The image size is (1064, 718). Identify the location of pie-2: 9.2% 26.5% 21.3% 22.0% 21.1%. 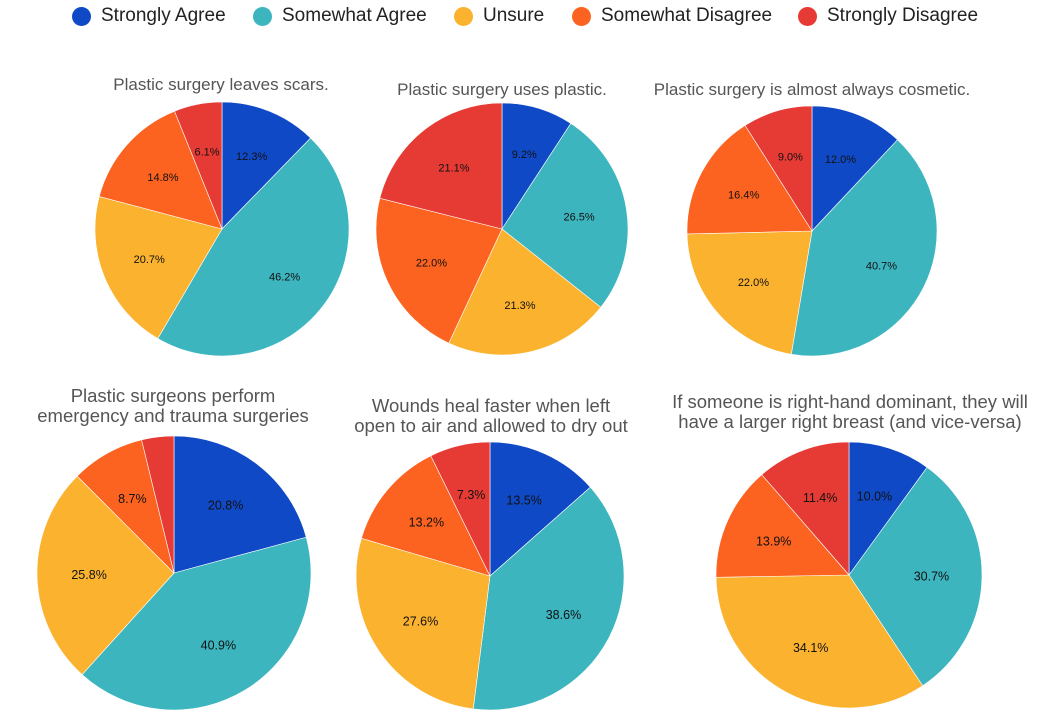
(502, 229).